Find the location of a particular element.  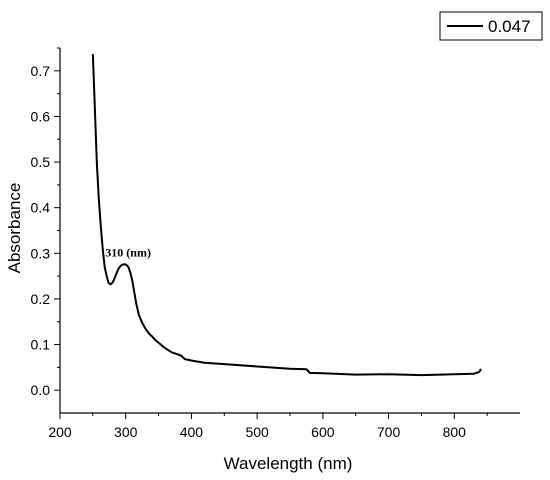

y-tick-label: 0.5 is located at coordinates (41, 162).